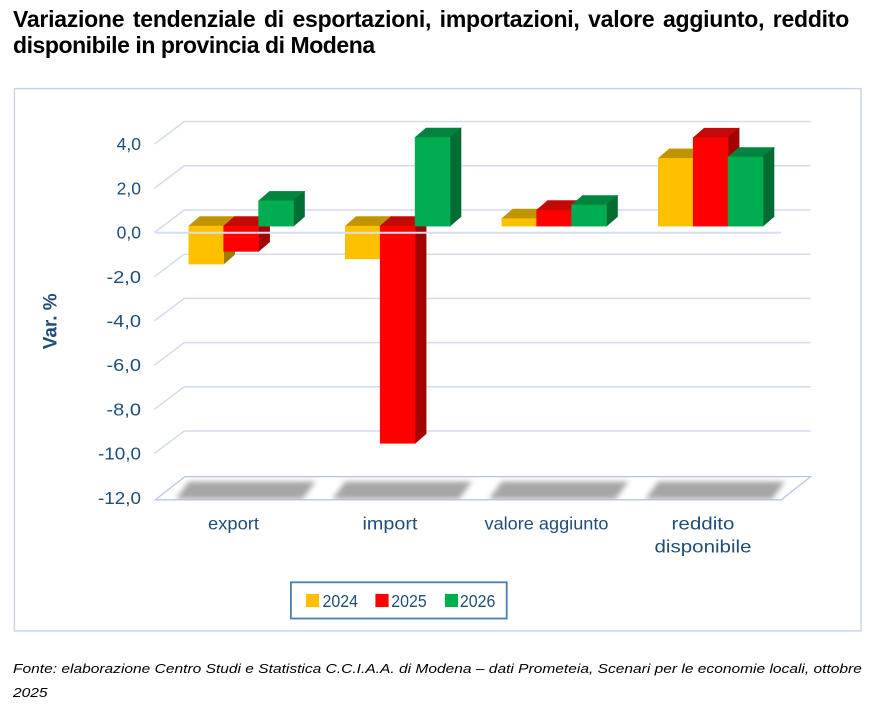 This screenshot has width=881, height=709. Describe the element at coordinates (119, 454) in the screenshot. I see `svg-text: -10,0` at that location.